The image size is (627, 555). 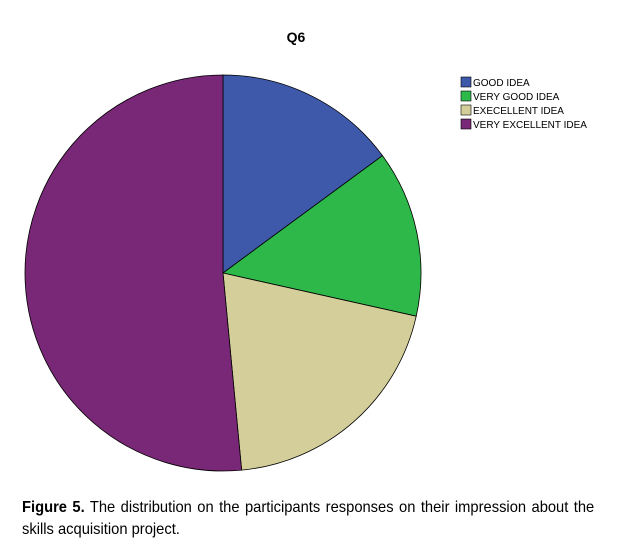 What do you see at coordinates (322, 236) in the screenshot?
I see `pie-slice-very-good-idea` at bounding box center [322, 236].